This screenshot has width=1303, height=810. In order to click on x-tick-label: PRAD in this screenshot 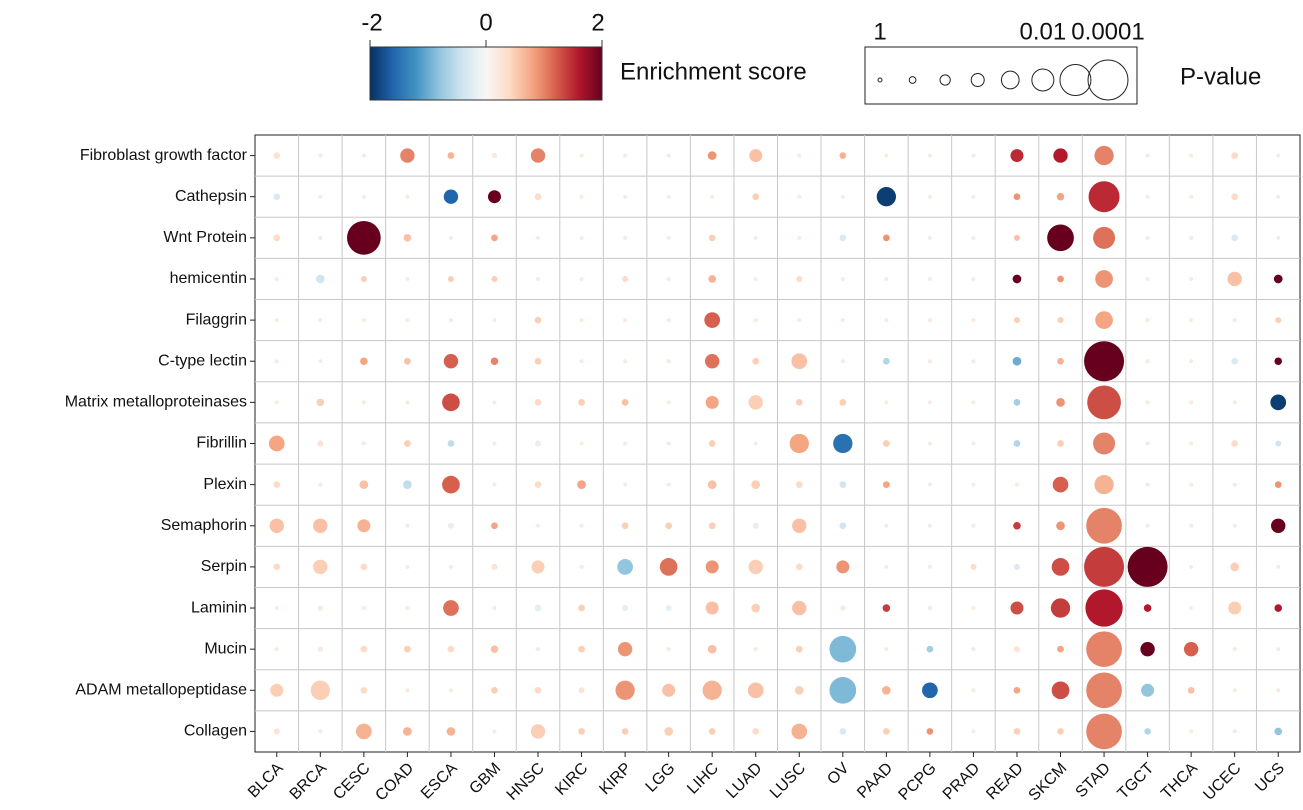, I will do `click(961, 781)`.